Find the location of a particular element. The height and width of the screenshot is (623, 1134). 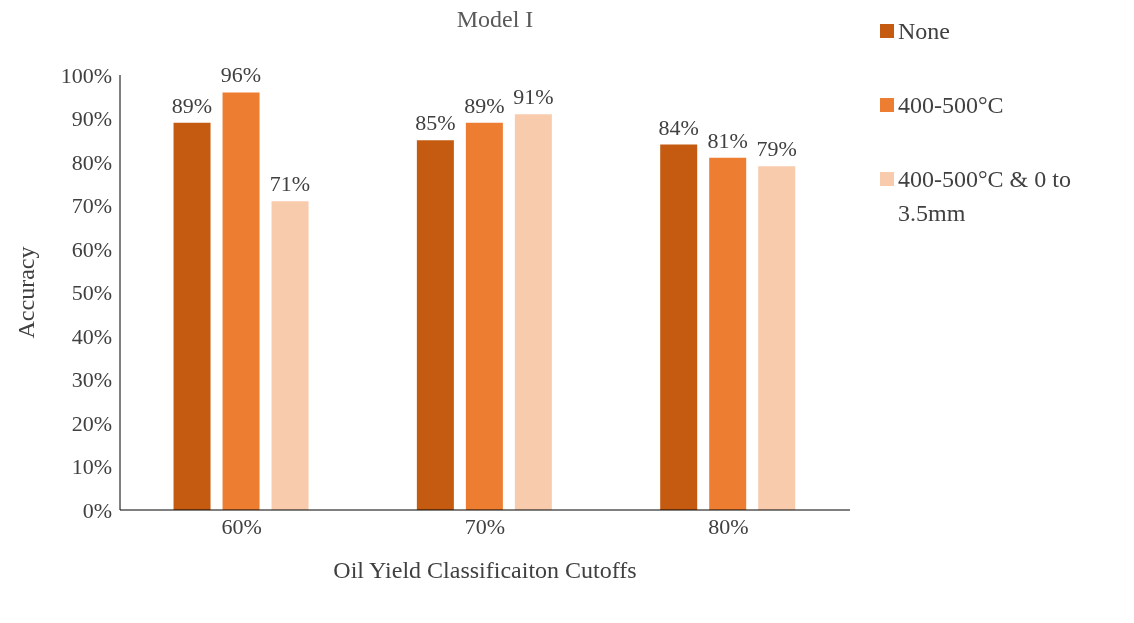

legend-label: 400-500°C is located at coordinates (951, 105).